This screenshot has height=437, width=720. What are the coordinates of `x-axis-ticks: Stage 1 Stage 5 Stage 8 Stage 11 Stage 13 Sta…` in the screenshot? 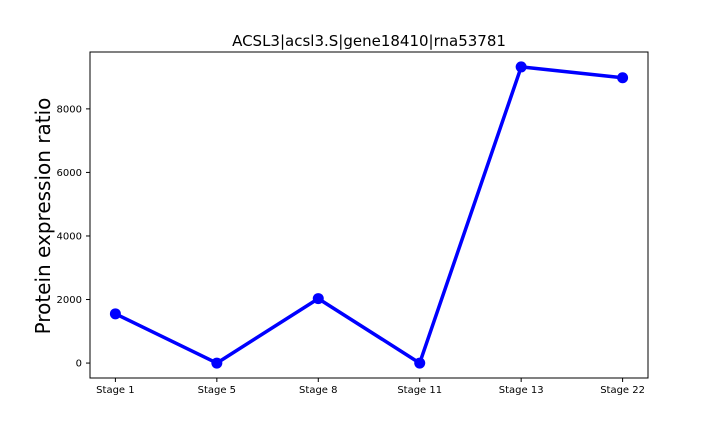 It's located at (370, 387).